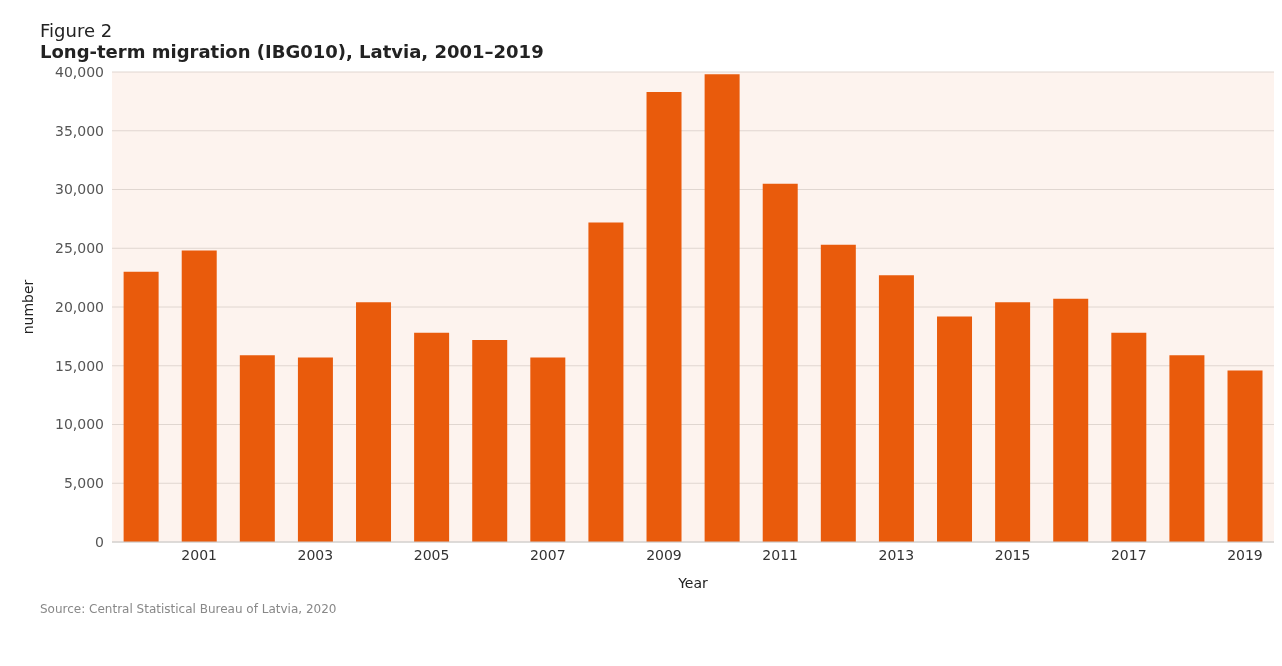  What do you see at coordinates (79, 189) in the screenshot?
I see `y-tick-label: 30,000` at bounding box center [79, 189].